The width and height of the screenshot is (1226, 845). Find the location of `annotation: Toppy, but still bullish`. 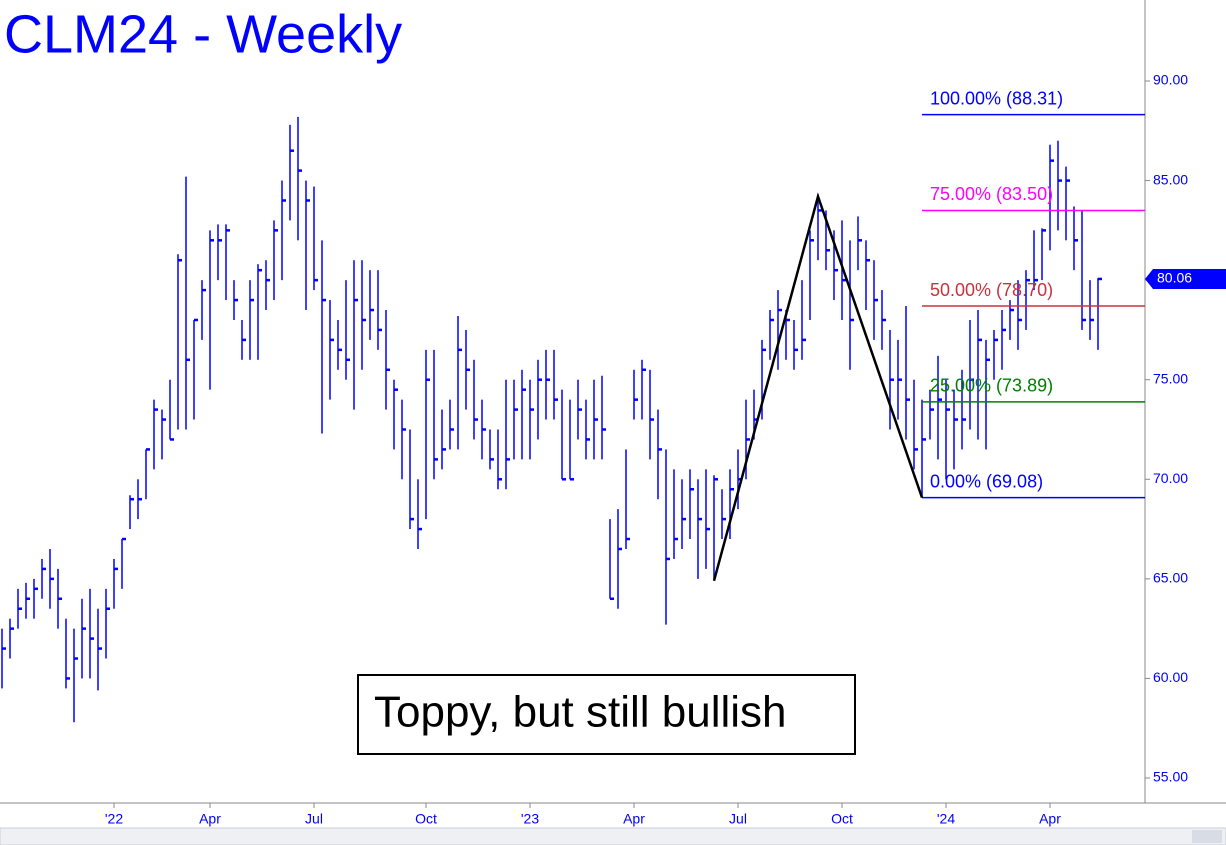

annotation: Toppy, but still bullish is located at coordinates (580, 712).